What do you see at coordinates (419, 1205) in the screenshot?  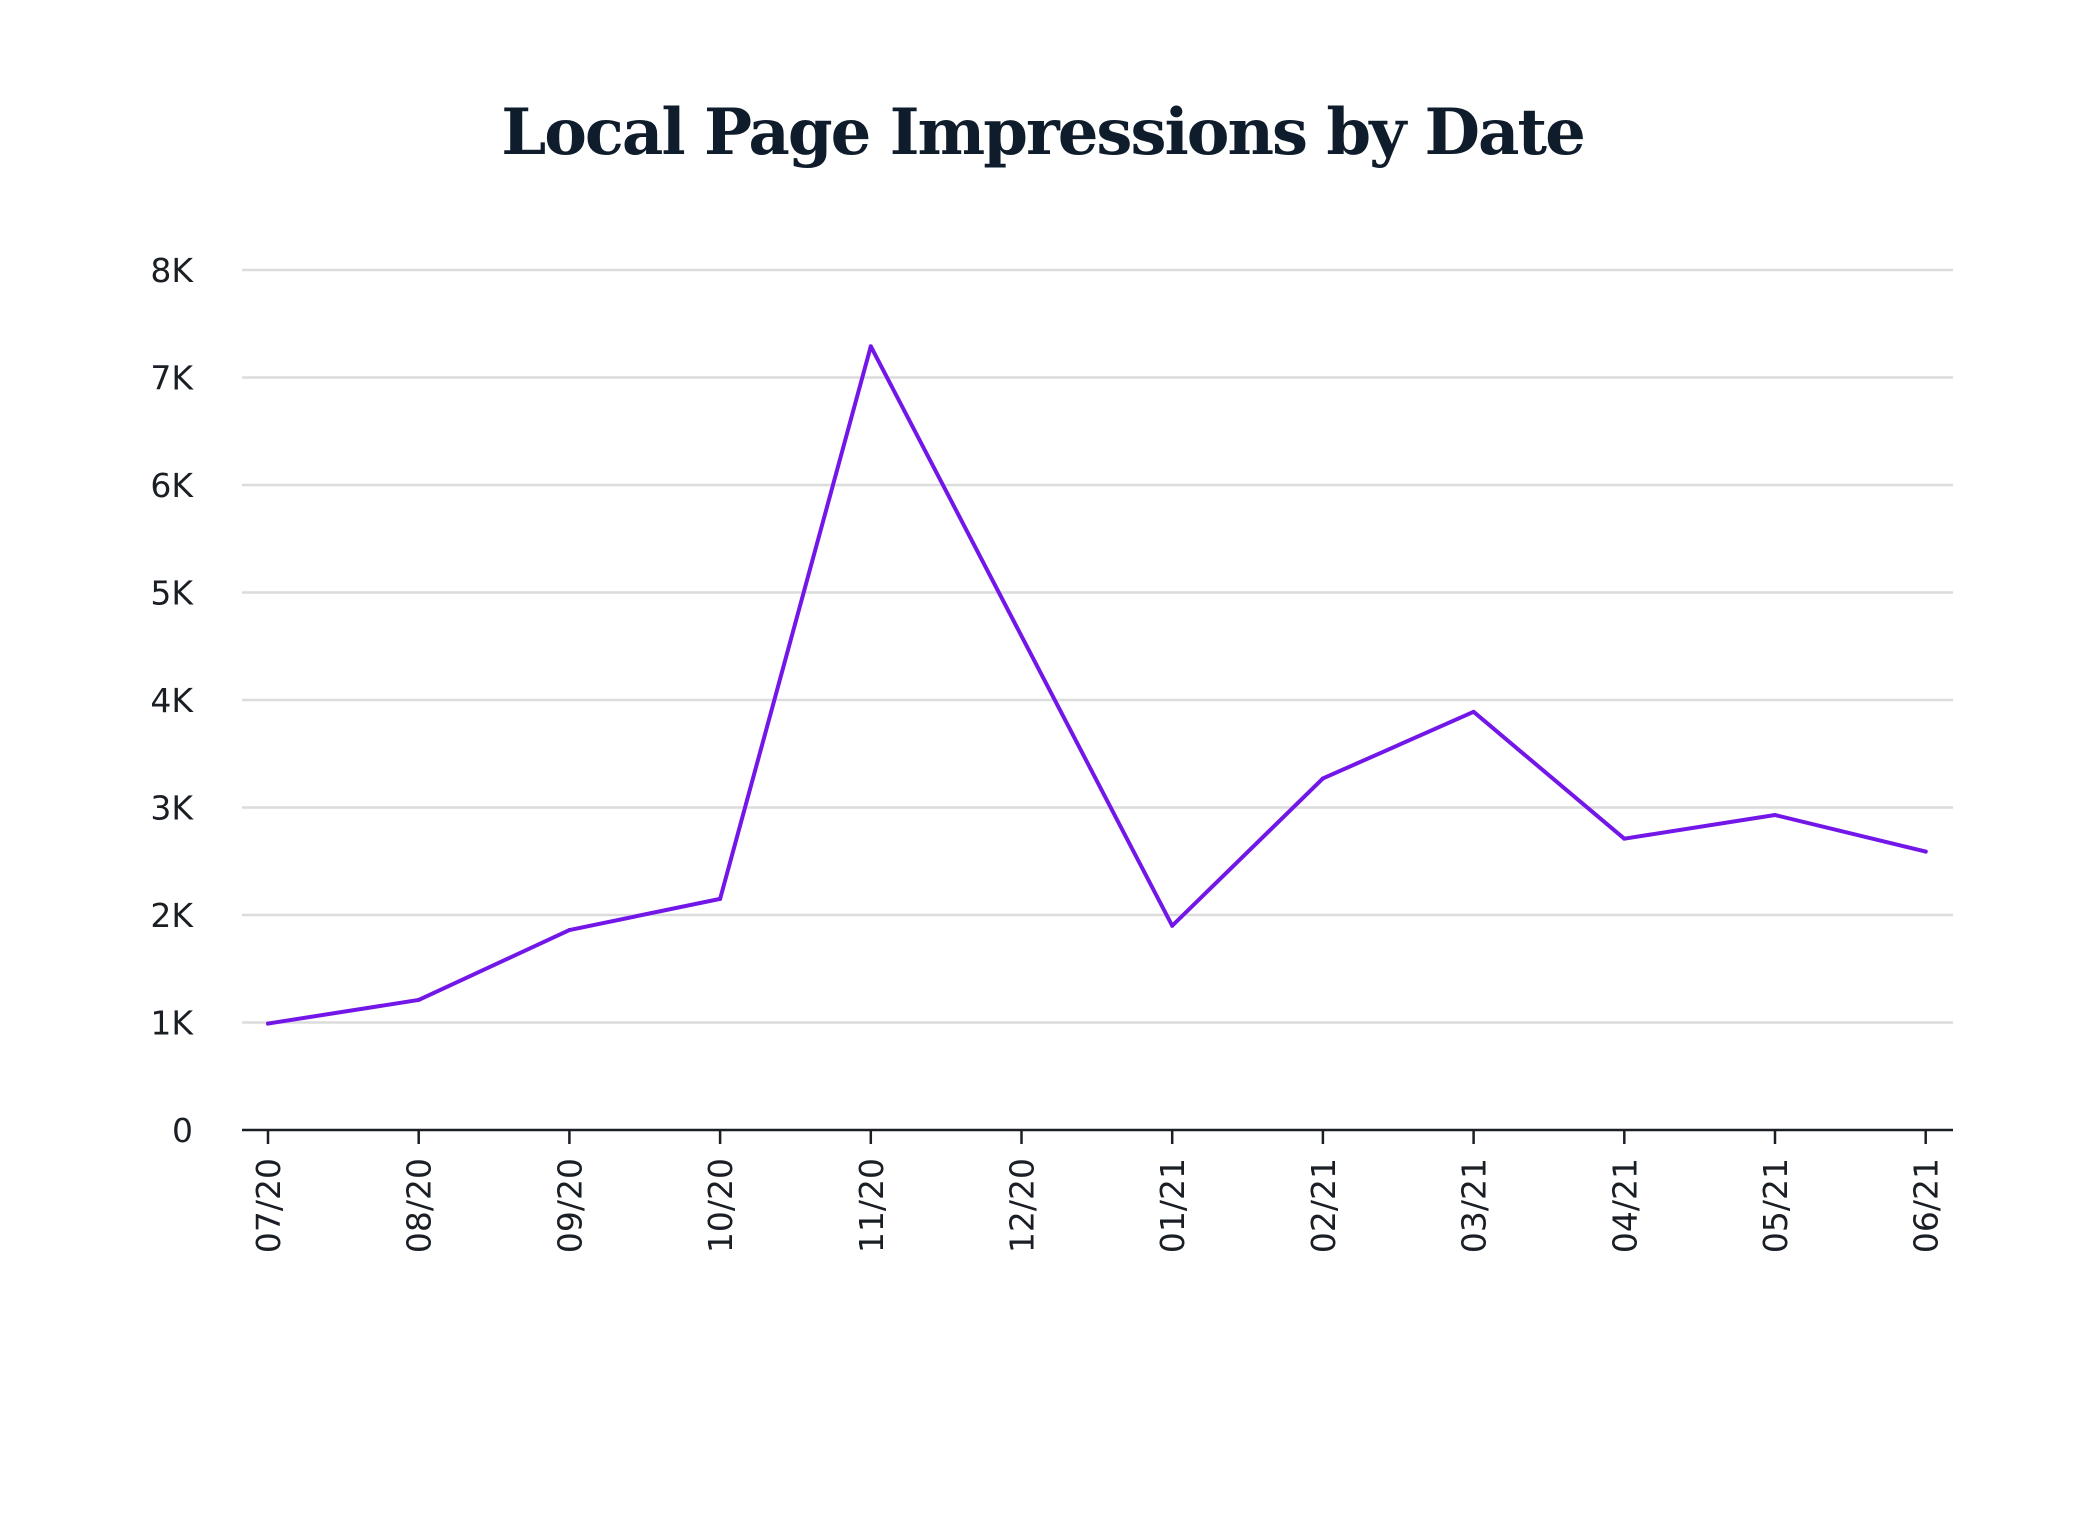 I see `x-tick-label: 08/20` at bounding box center [419, 1205].